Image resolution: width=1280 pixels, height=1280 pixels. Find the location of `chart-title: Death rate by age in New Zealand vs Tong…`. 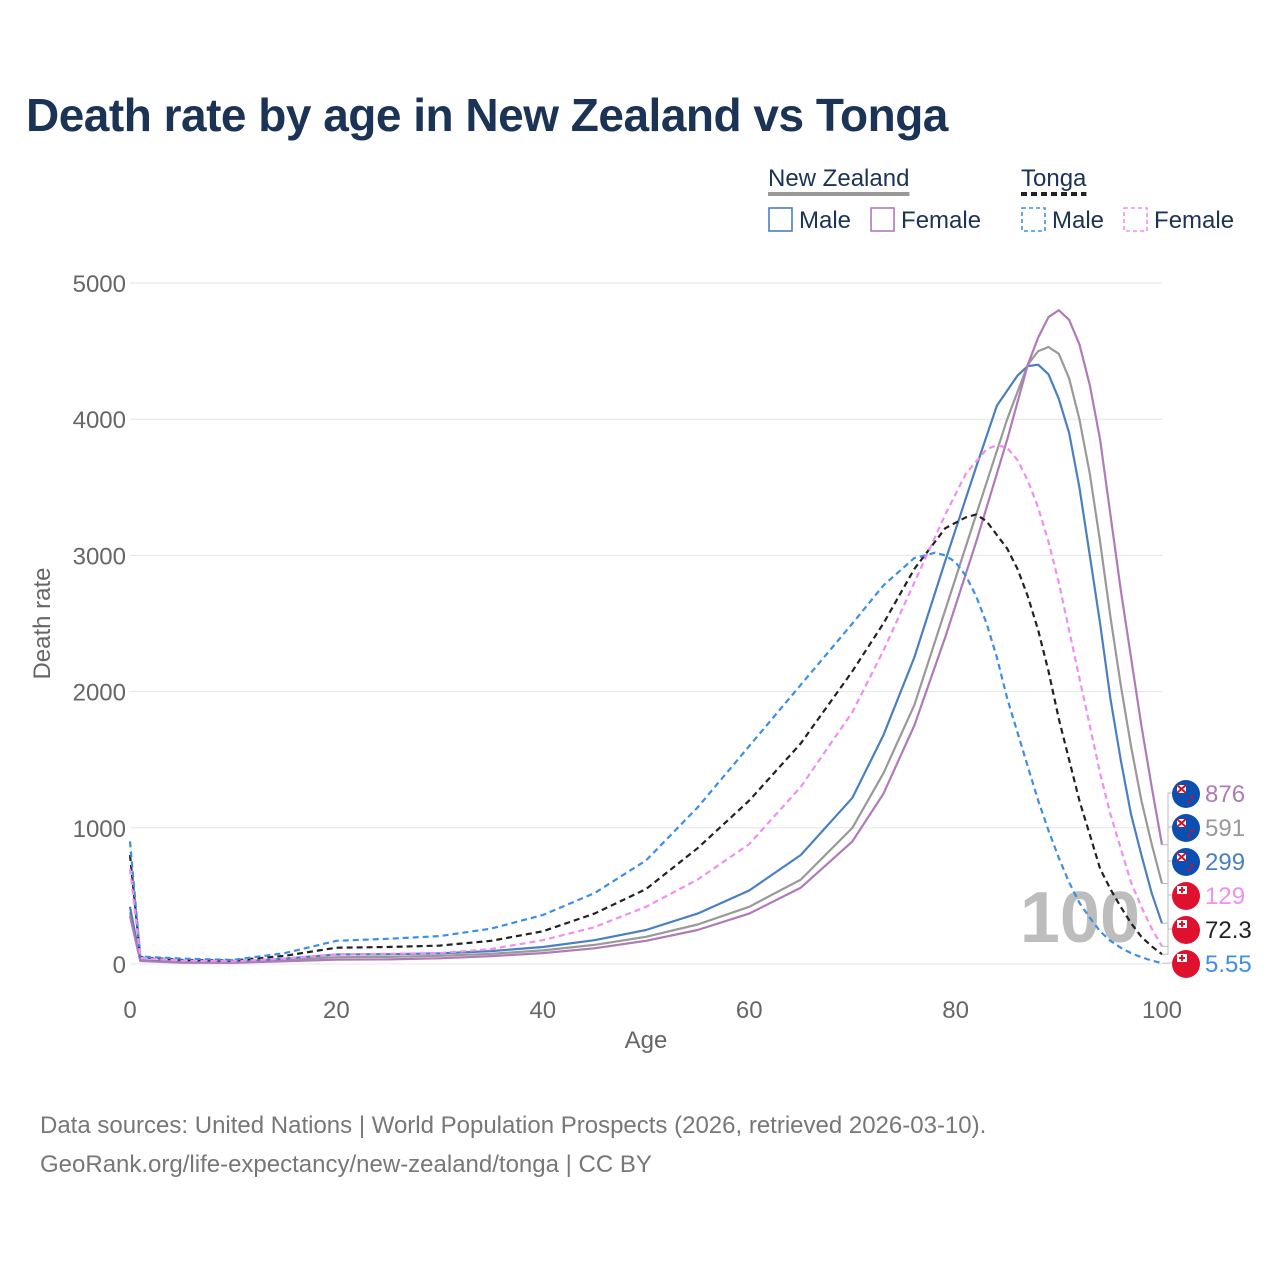

chart-title: Death rate by age in New Zealand vs Tong… is located at coordinates (487, 115).